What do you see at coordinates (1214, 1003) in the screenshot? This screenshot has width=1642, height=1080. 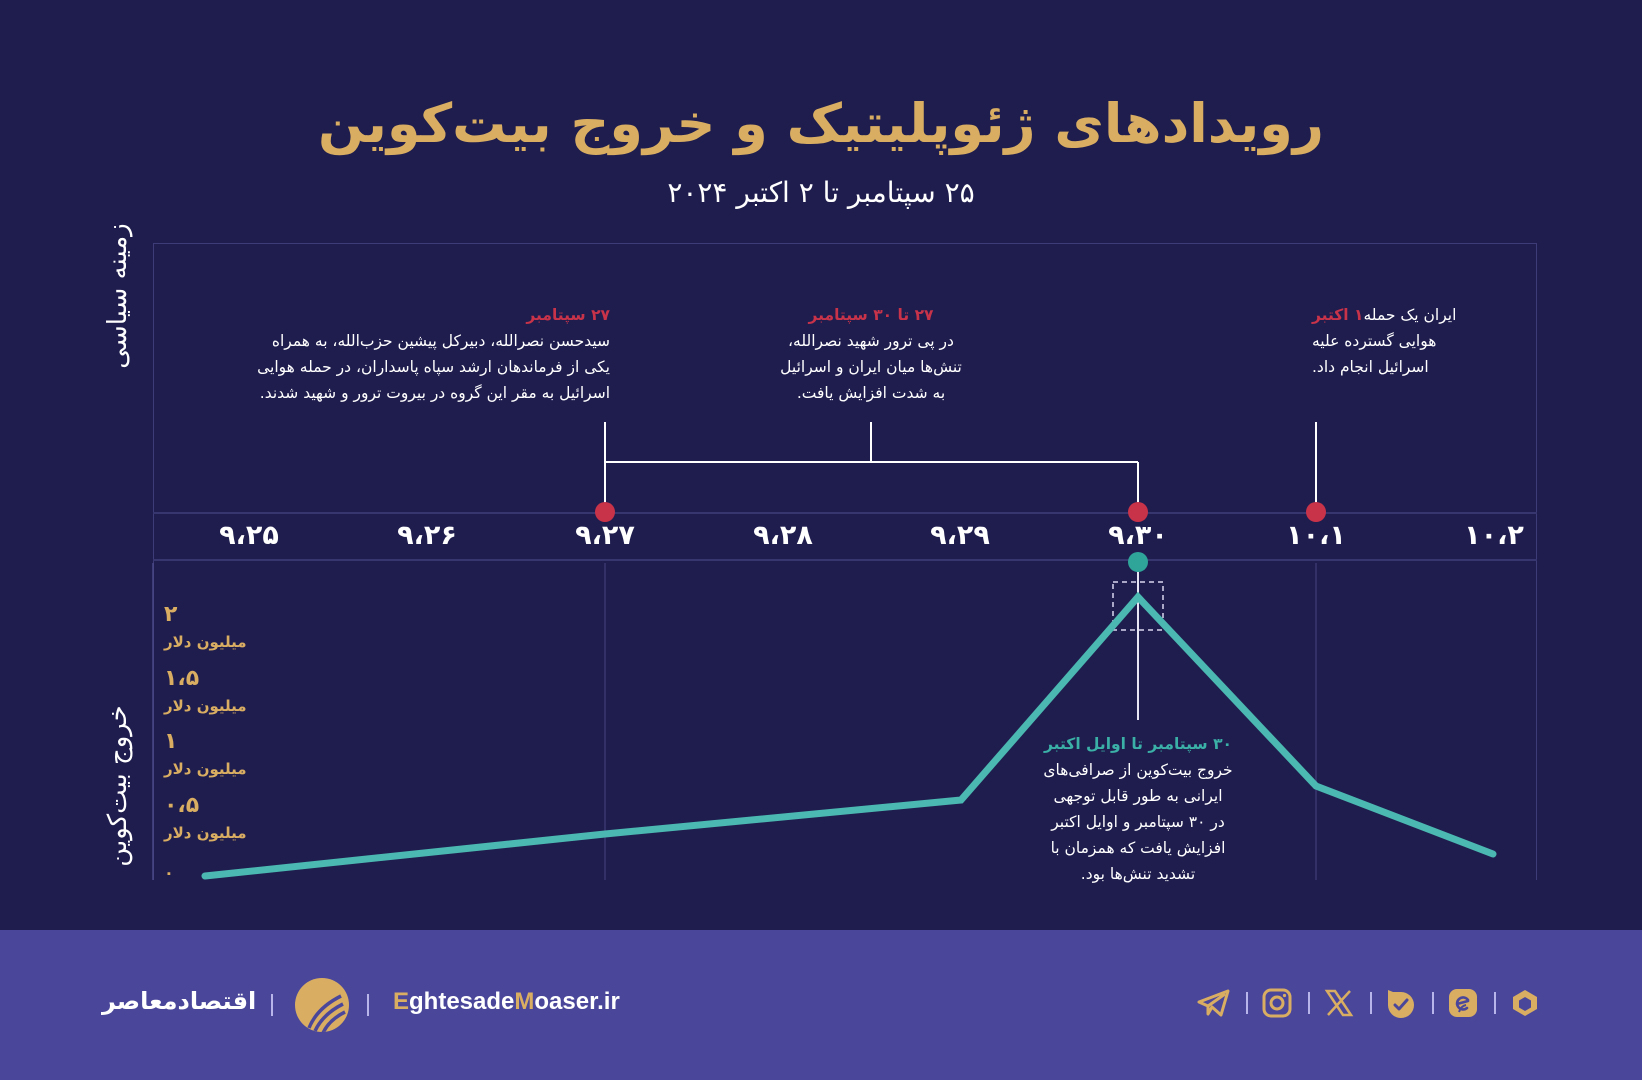 I see `telegram-icon` at bounding box center [1214, 1003].